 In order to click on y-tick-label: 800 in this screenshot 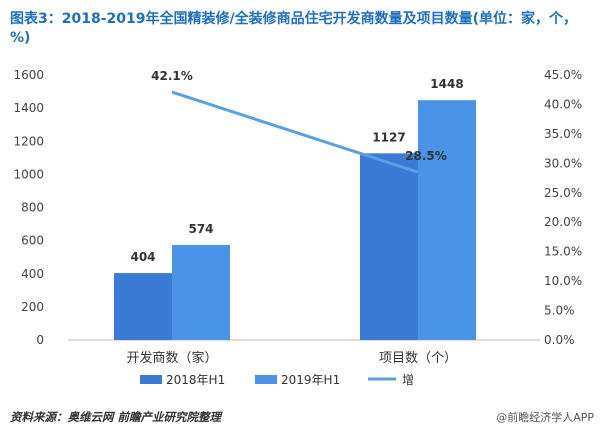, I will do `click(32, 208)`.